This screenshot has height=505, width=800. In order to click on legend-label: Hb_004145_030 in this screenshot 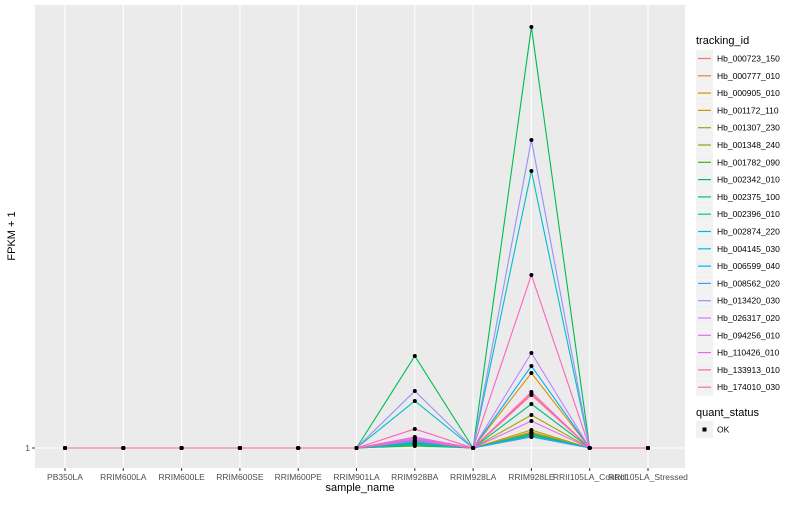, I will do `click(748, 249)`.